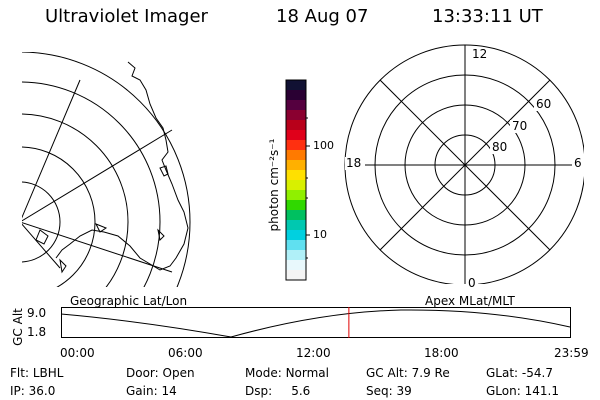 Image resolution: width=600 pixels, height=400 pixels. I want to click on info-value: 39, so click(404, 391).